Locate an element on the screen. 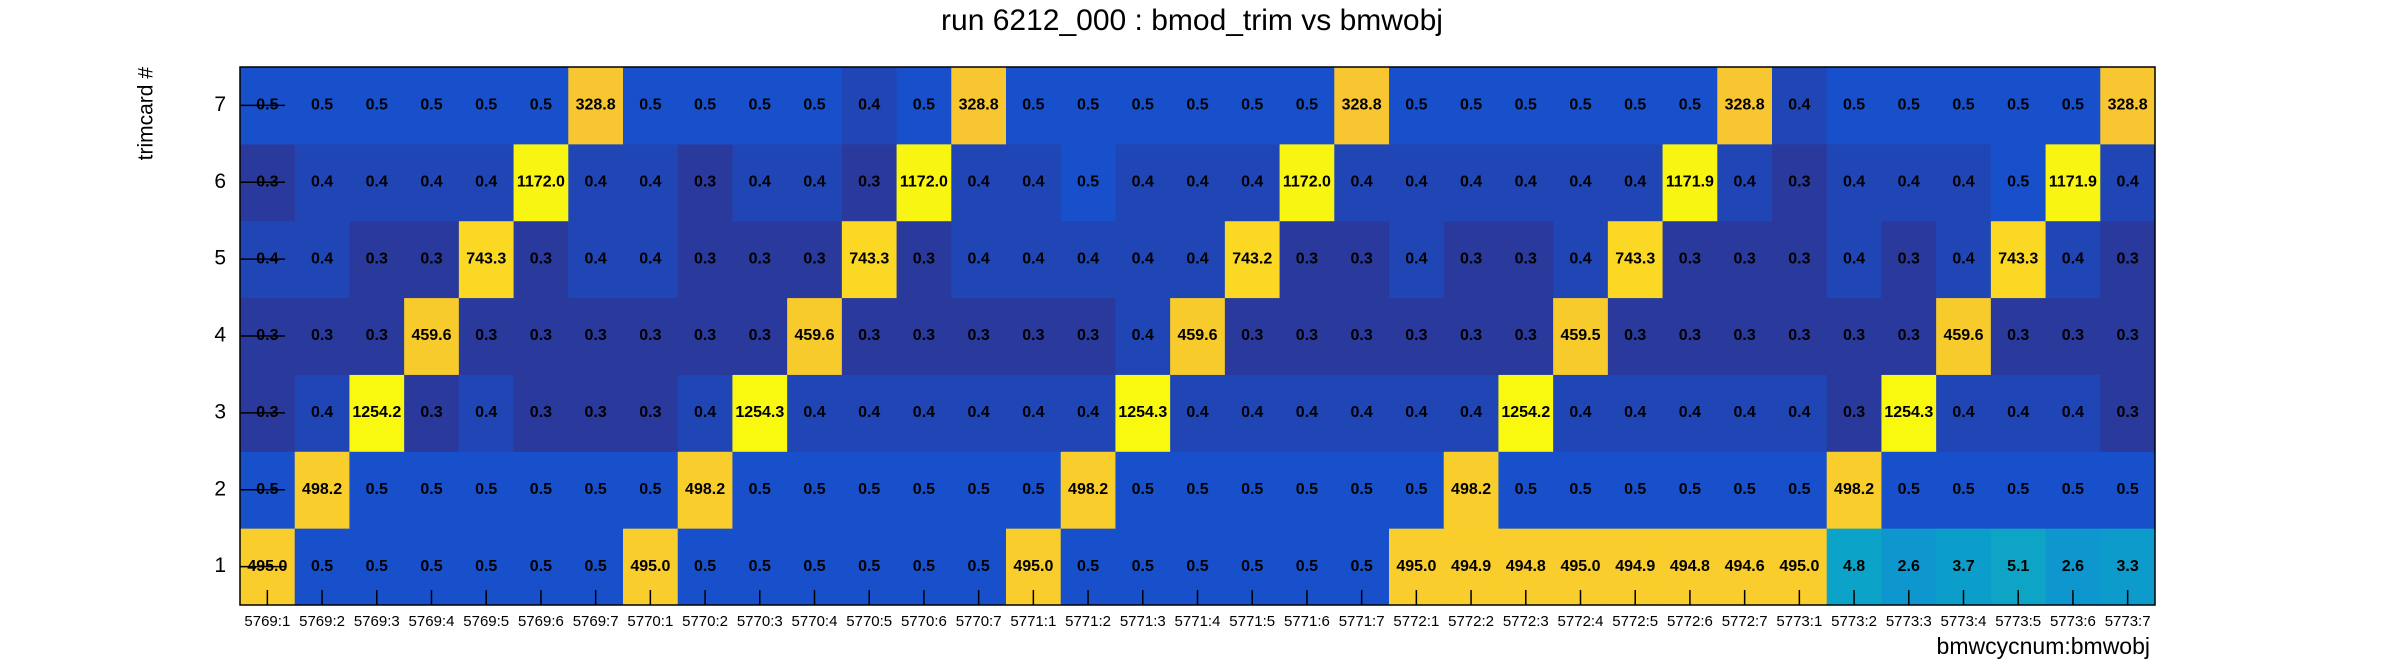 Image resolution: width=2396 pixels, height=672 pixels. x-tick-label: 5771:4 is located at coordinates (1198, 621).